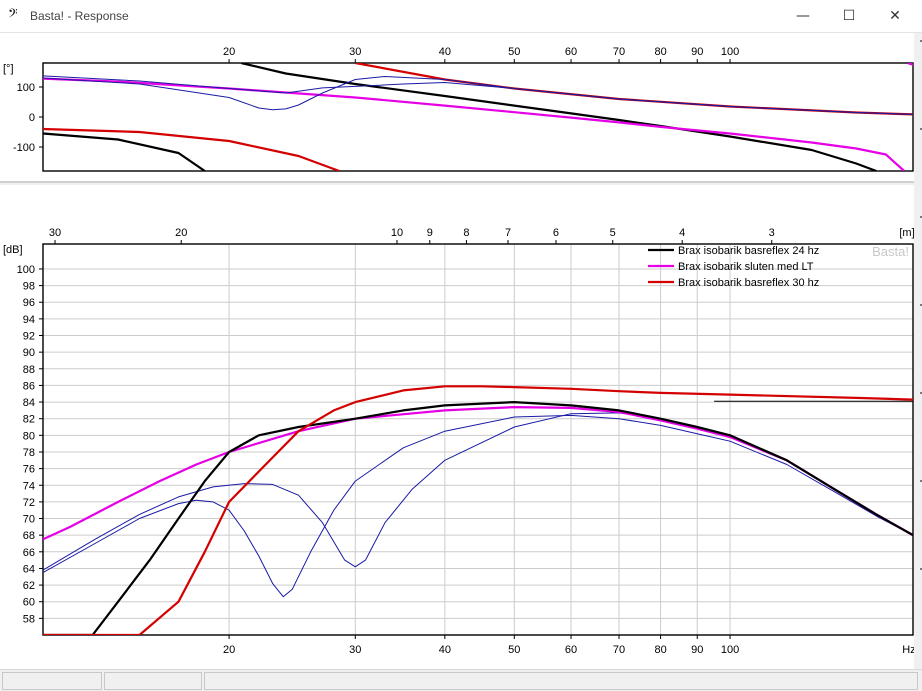  Describe the element at coordinates (895, 16) in the screenshot. I see `close-button: ✕` at that location.